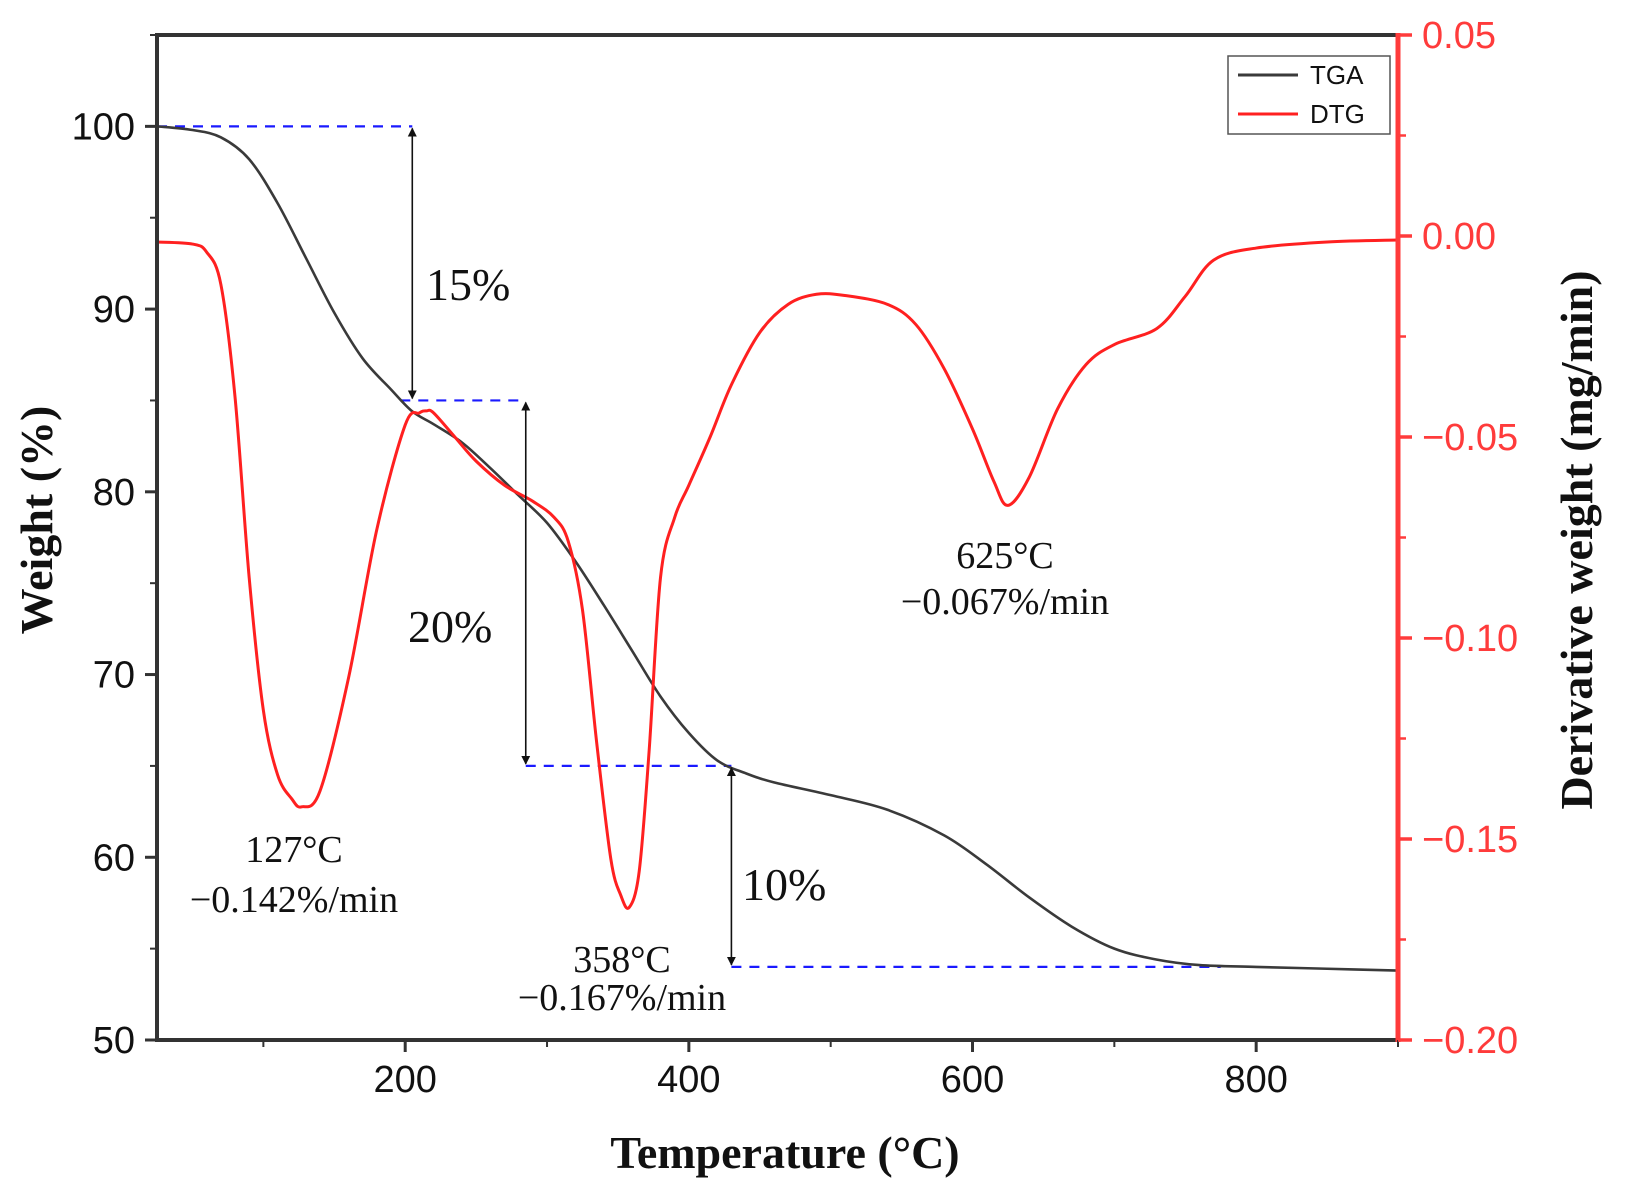 The width and height of the screenshot is (1626, 1183). Describe the element at coordinates (450, 626) in the screenshot. I see `step-2-loss-label: 20%` at that location.